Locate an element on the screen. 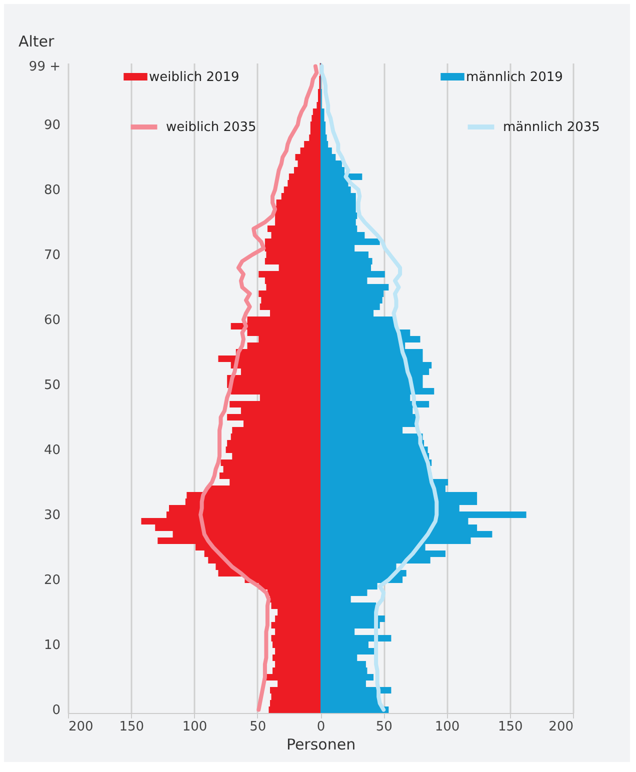 The width and height of the screenshot is (636, 772). y-tick-label: 10 is located at coordinates (52, 645).